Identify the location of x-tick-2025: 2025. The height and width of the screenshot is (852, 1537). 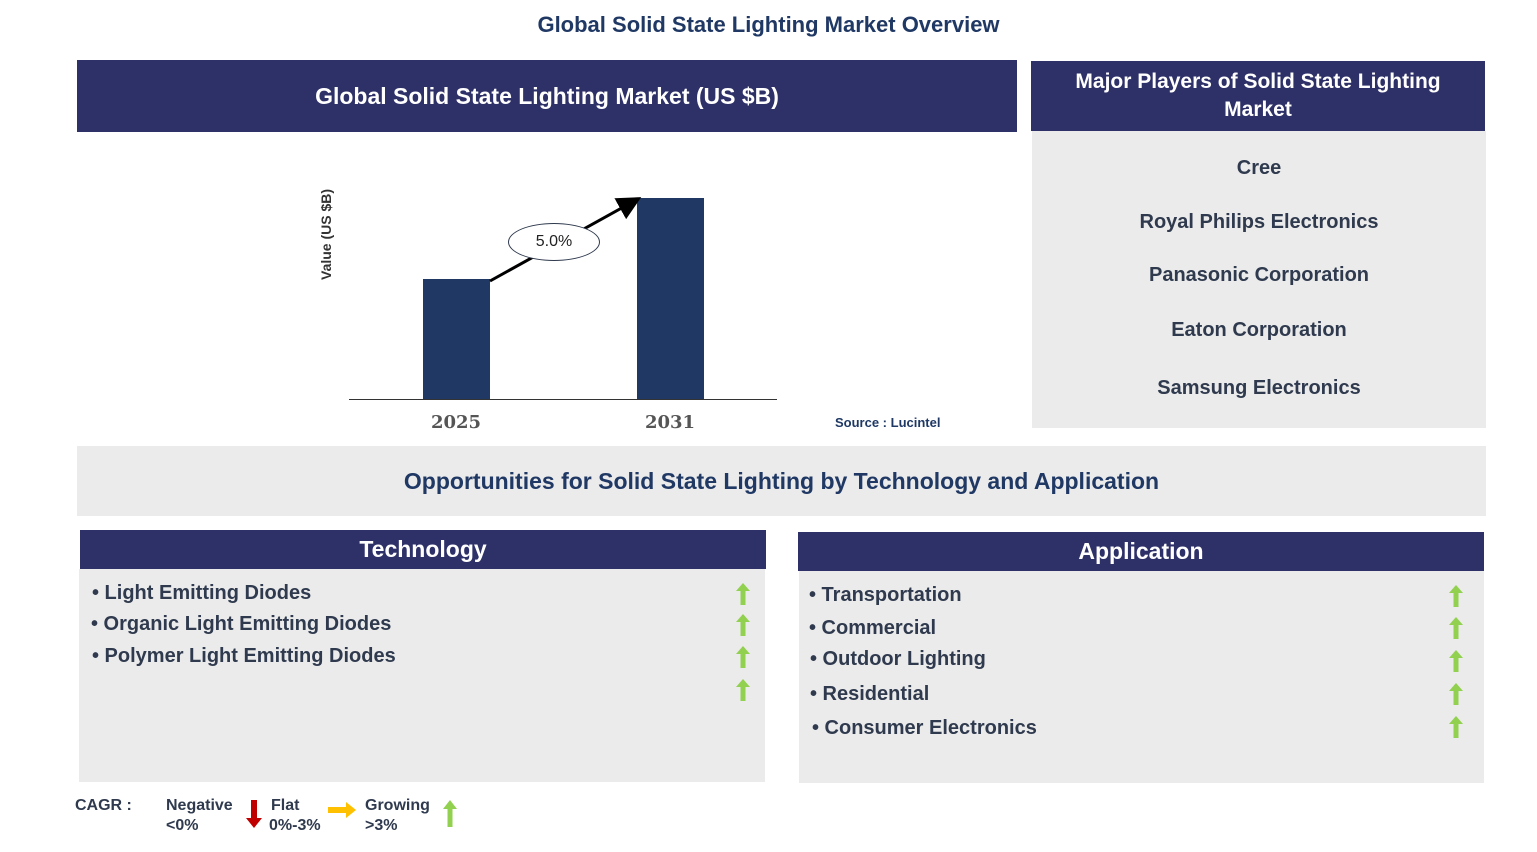
(456, 422).